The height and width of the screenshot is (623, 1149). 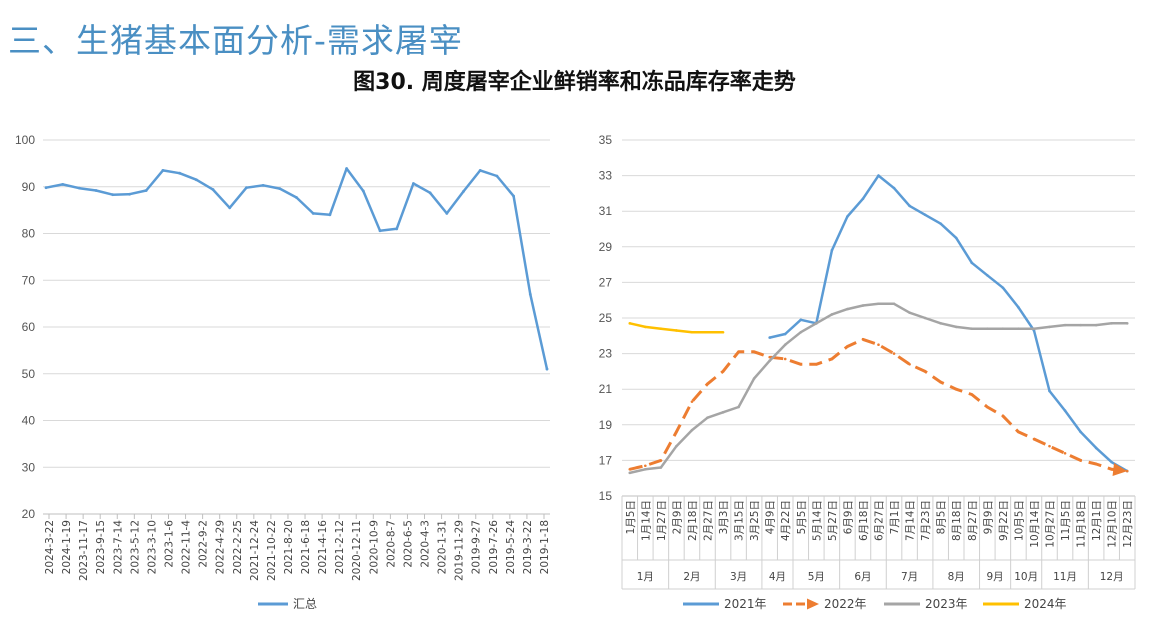 I want to click on left-y-tick-label: 70, so click(x=29, y=280).